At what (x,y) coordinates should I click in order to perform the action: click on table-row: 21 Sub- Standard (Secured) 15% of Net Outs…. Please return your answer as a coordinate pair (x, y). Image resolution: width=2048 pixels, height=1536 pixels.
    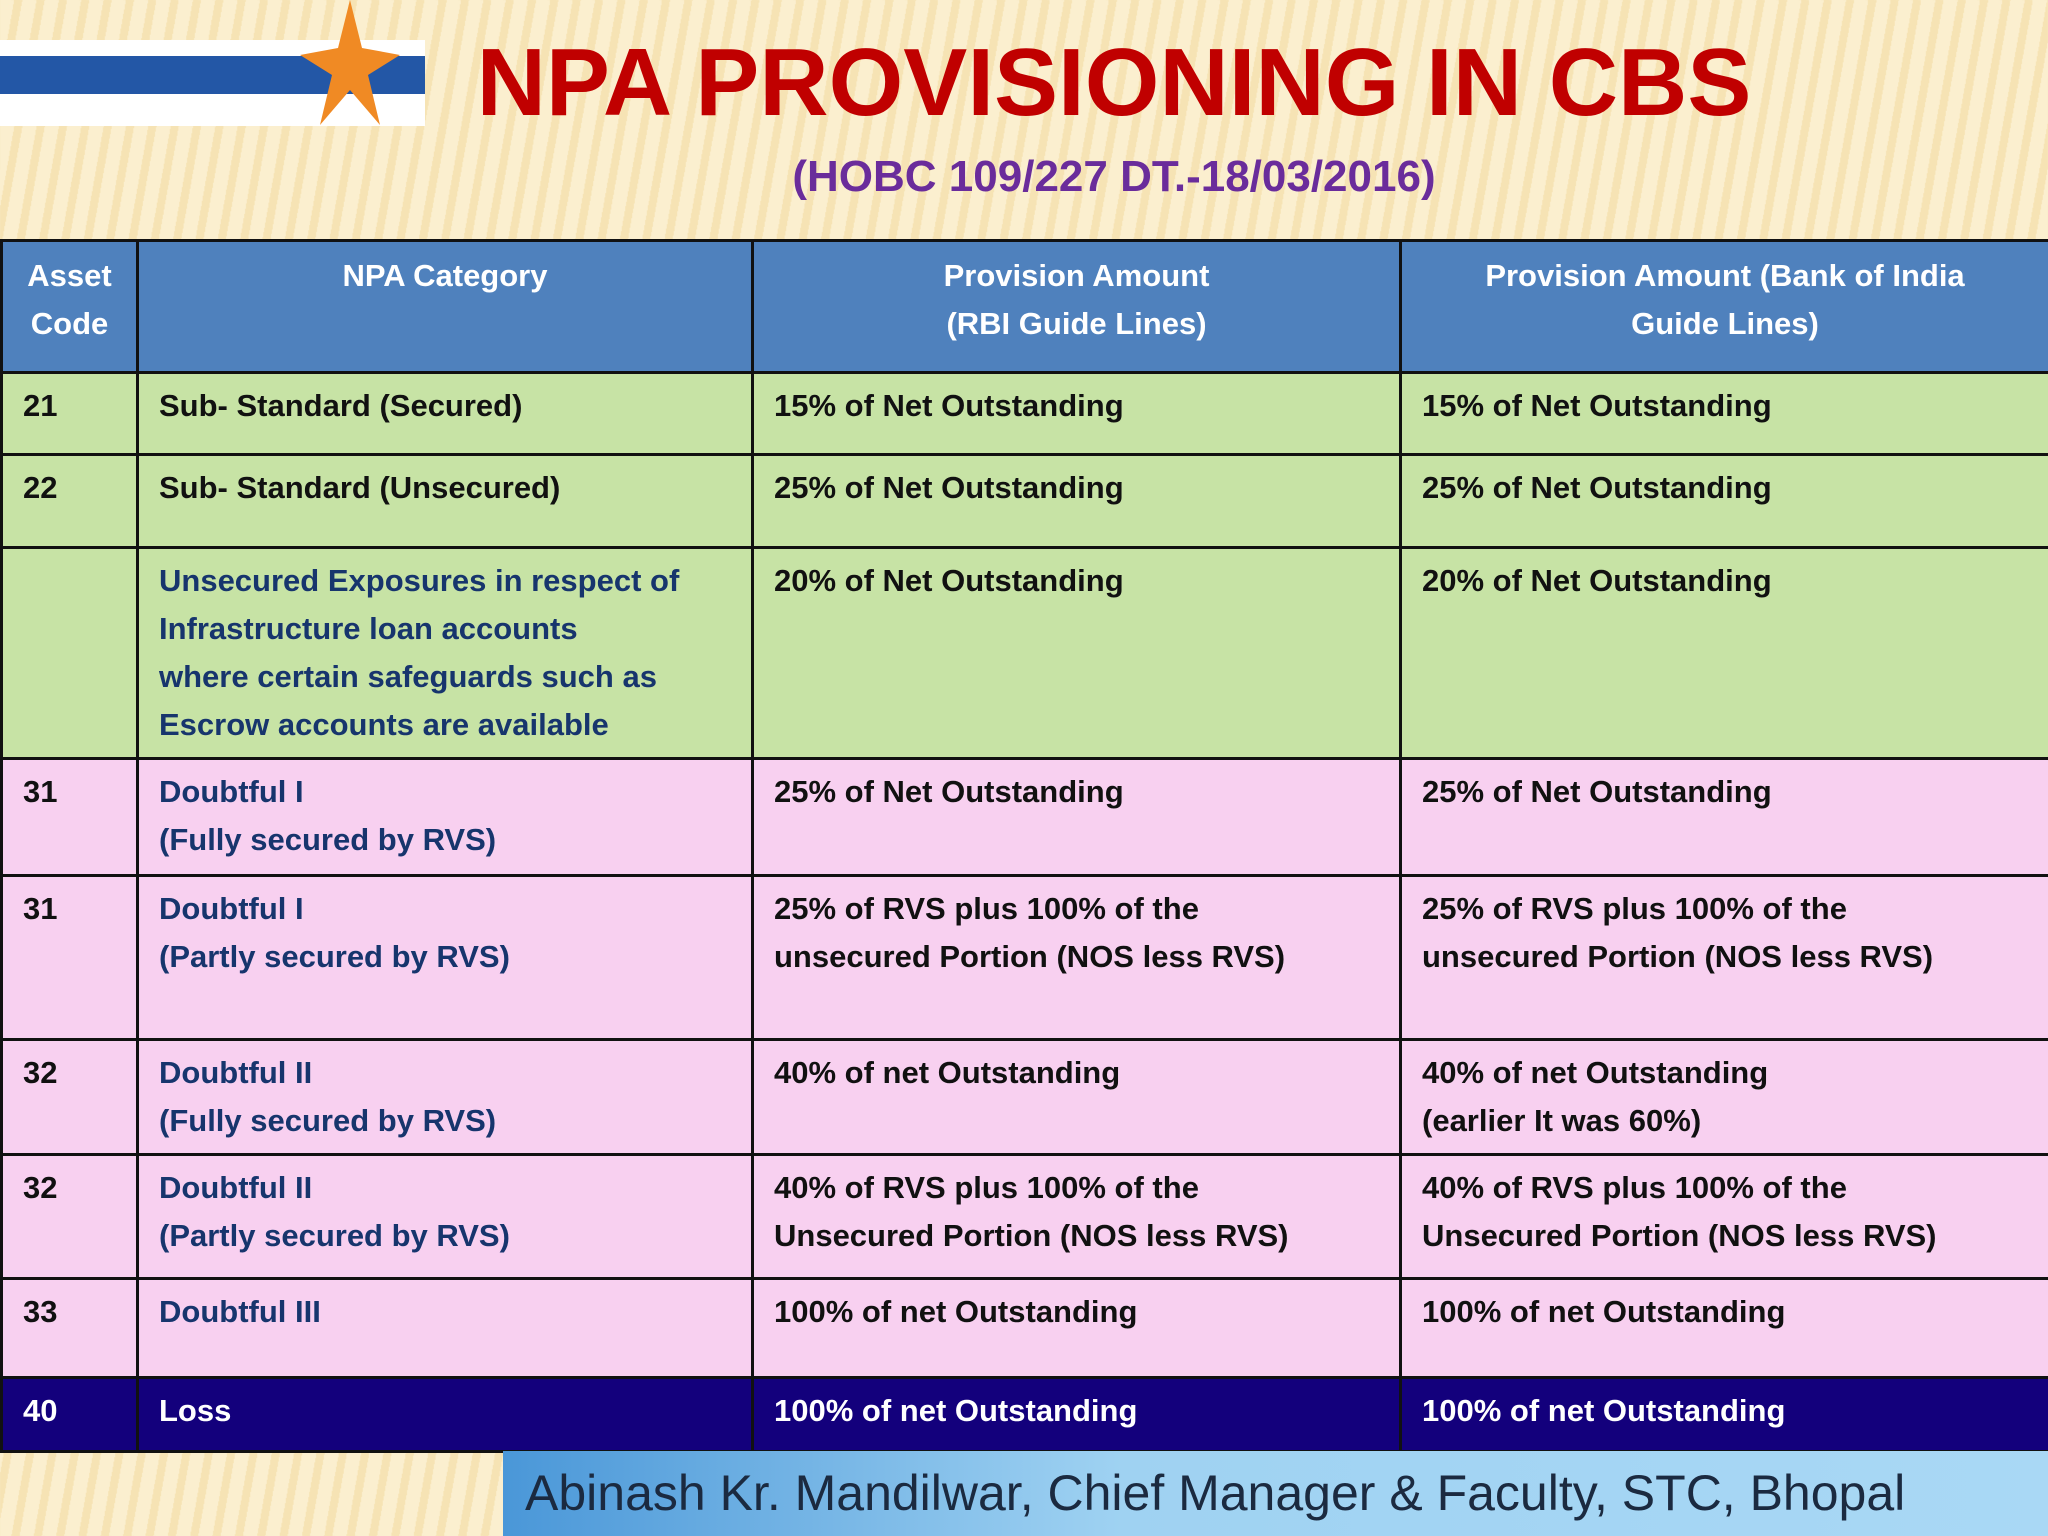
    Looking at the image, I should click on (1024, 413).